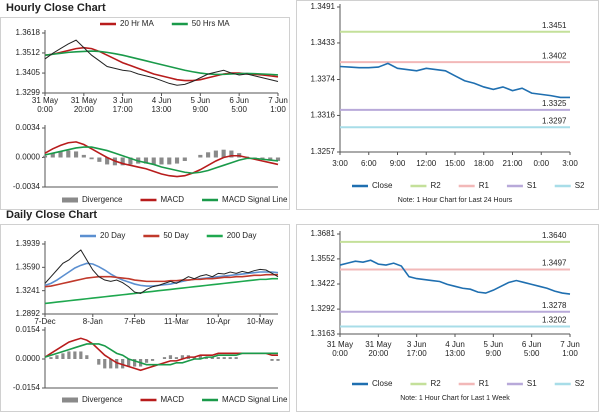  Describe the element at coordinates (70, 400) in the screenshot. I see `legend-swatch` at that location.